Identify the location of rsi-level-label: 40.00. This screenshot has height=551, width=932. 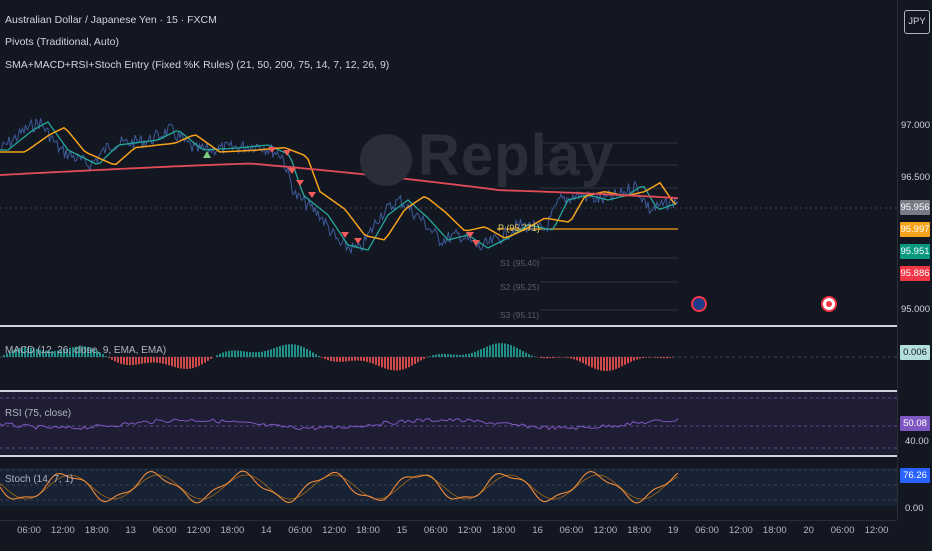
(918, 441).